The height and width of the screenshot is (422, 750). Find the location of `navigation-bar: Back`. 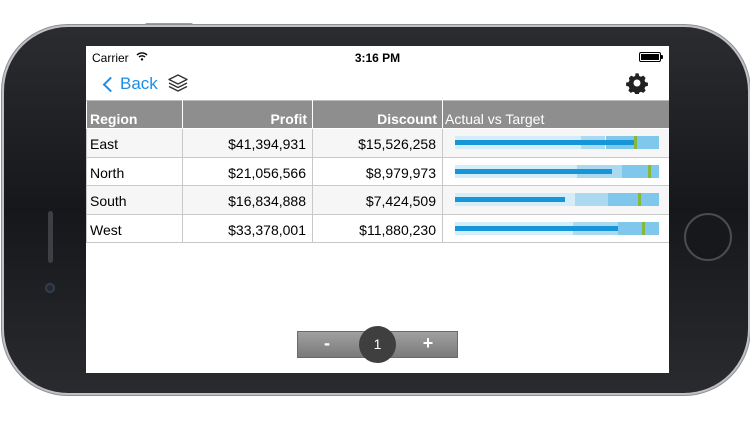

navigation-bar: Back is located at coordinates (377, 84).